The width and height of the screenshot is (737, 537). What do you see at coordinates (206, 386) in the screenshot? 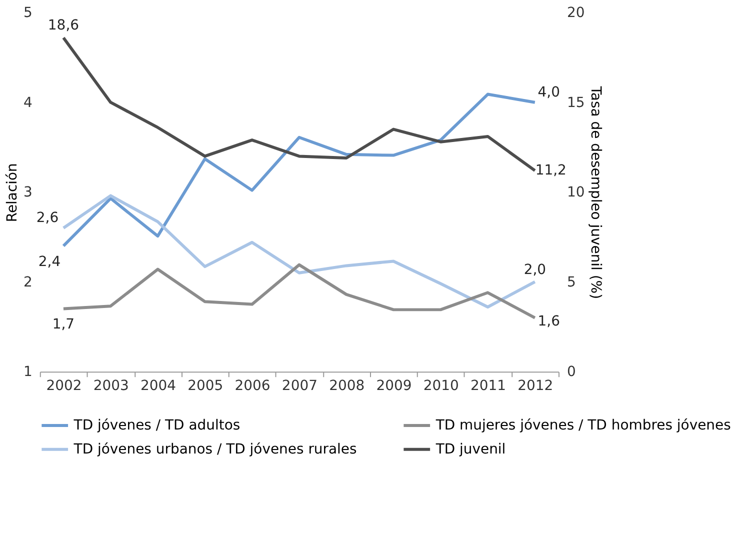
I see `x-tick-label: 2005` at bounding box center [206, 386].